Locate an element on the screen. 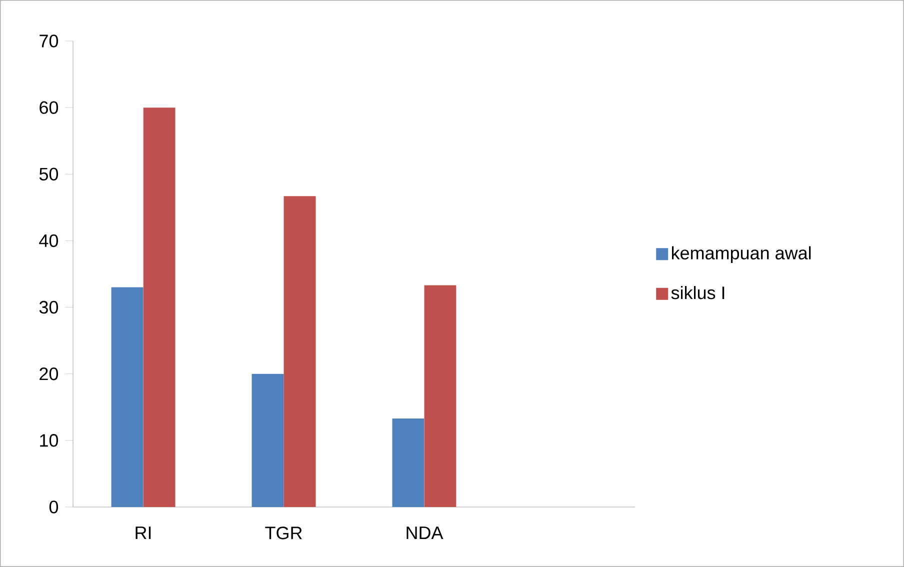 The width and height of the screenshot is (904, 567). y-tick-label: 70 is located at coordinates (49, 41).